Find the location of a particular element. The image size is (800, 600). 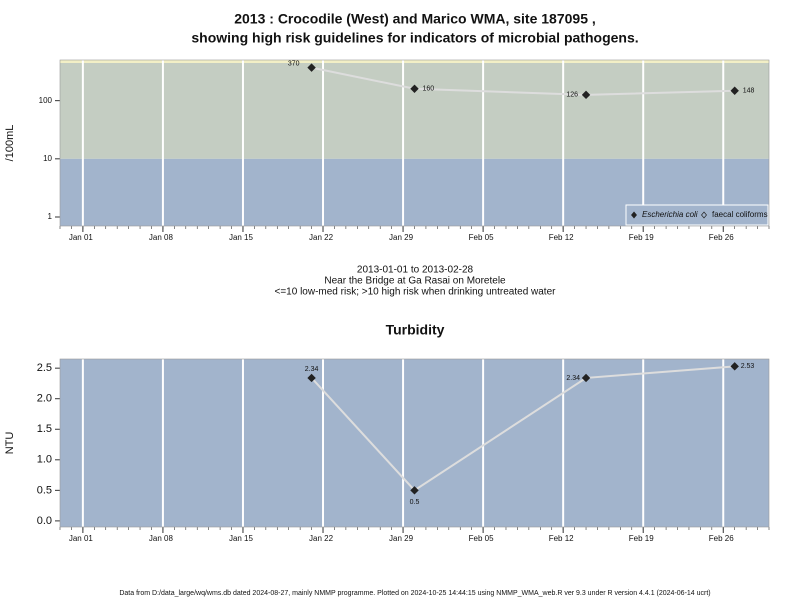

legend-label: faecal coliforms is located at coordinates (740, 214).